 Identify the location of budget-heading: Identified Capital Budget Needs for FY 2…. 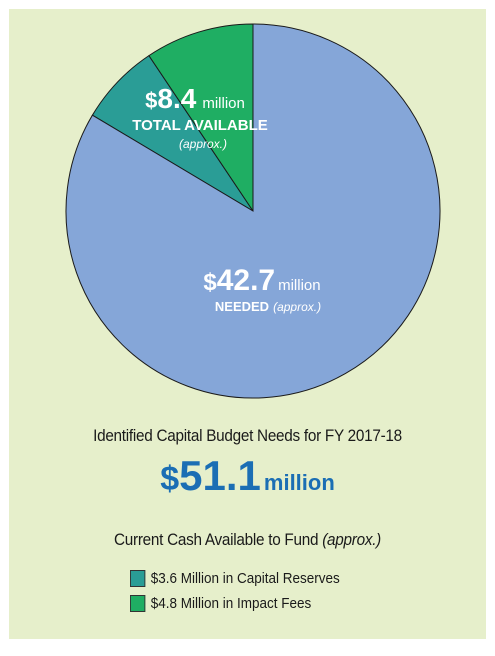
(247, 435).